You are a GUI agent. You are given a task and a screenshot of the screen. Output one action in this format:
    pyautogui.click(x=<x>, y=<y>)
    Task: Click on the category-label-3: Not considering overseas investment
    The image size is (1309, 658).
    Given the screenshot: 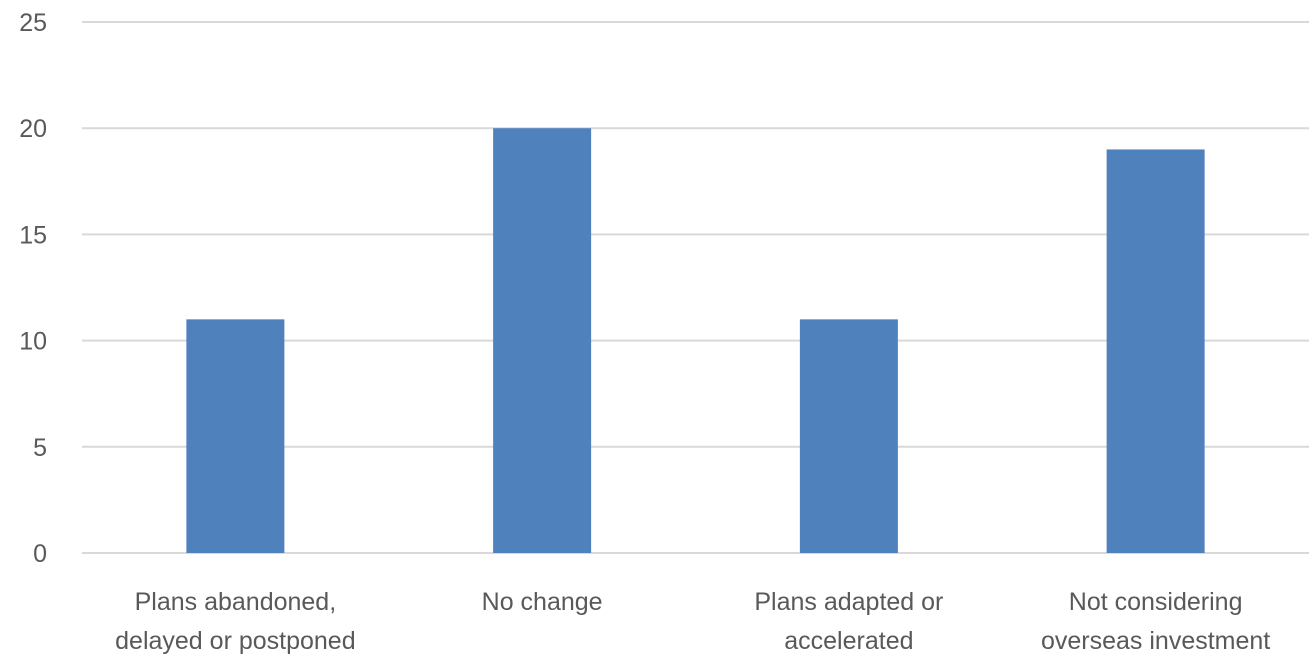 What is the action you would take?
    pyautogui.click(x=1155, y=621)
    